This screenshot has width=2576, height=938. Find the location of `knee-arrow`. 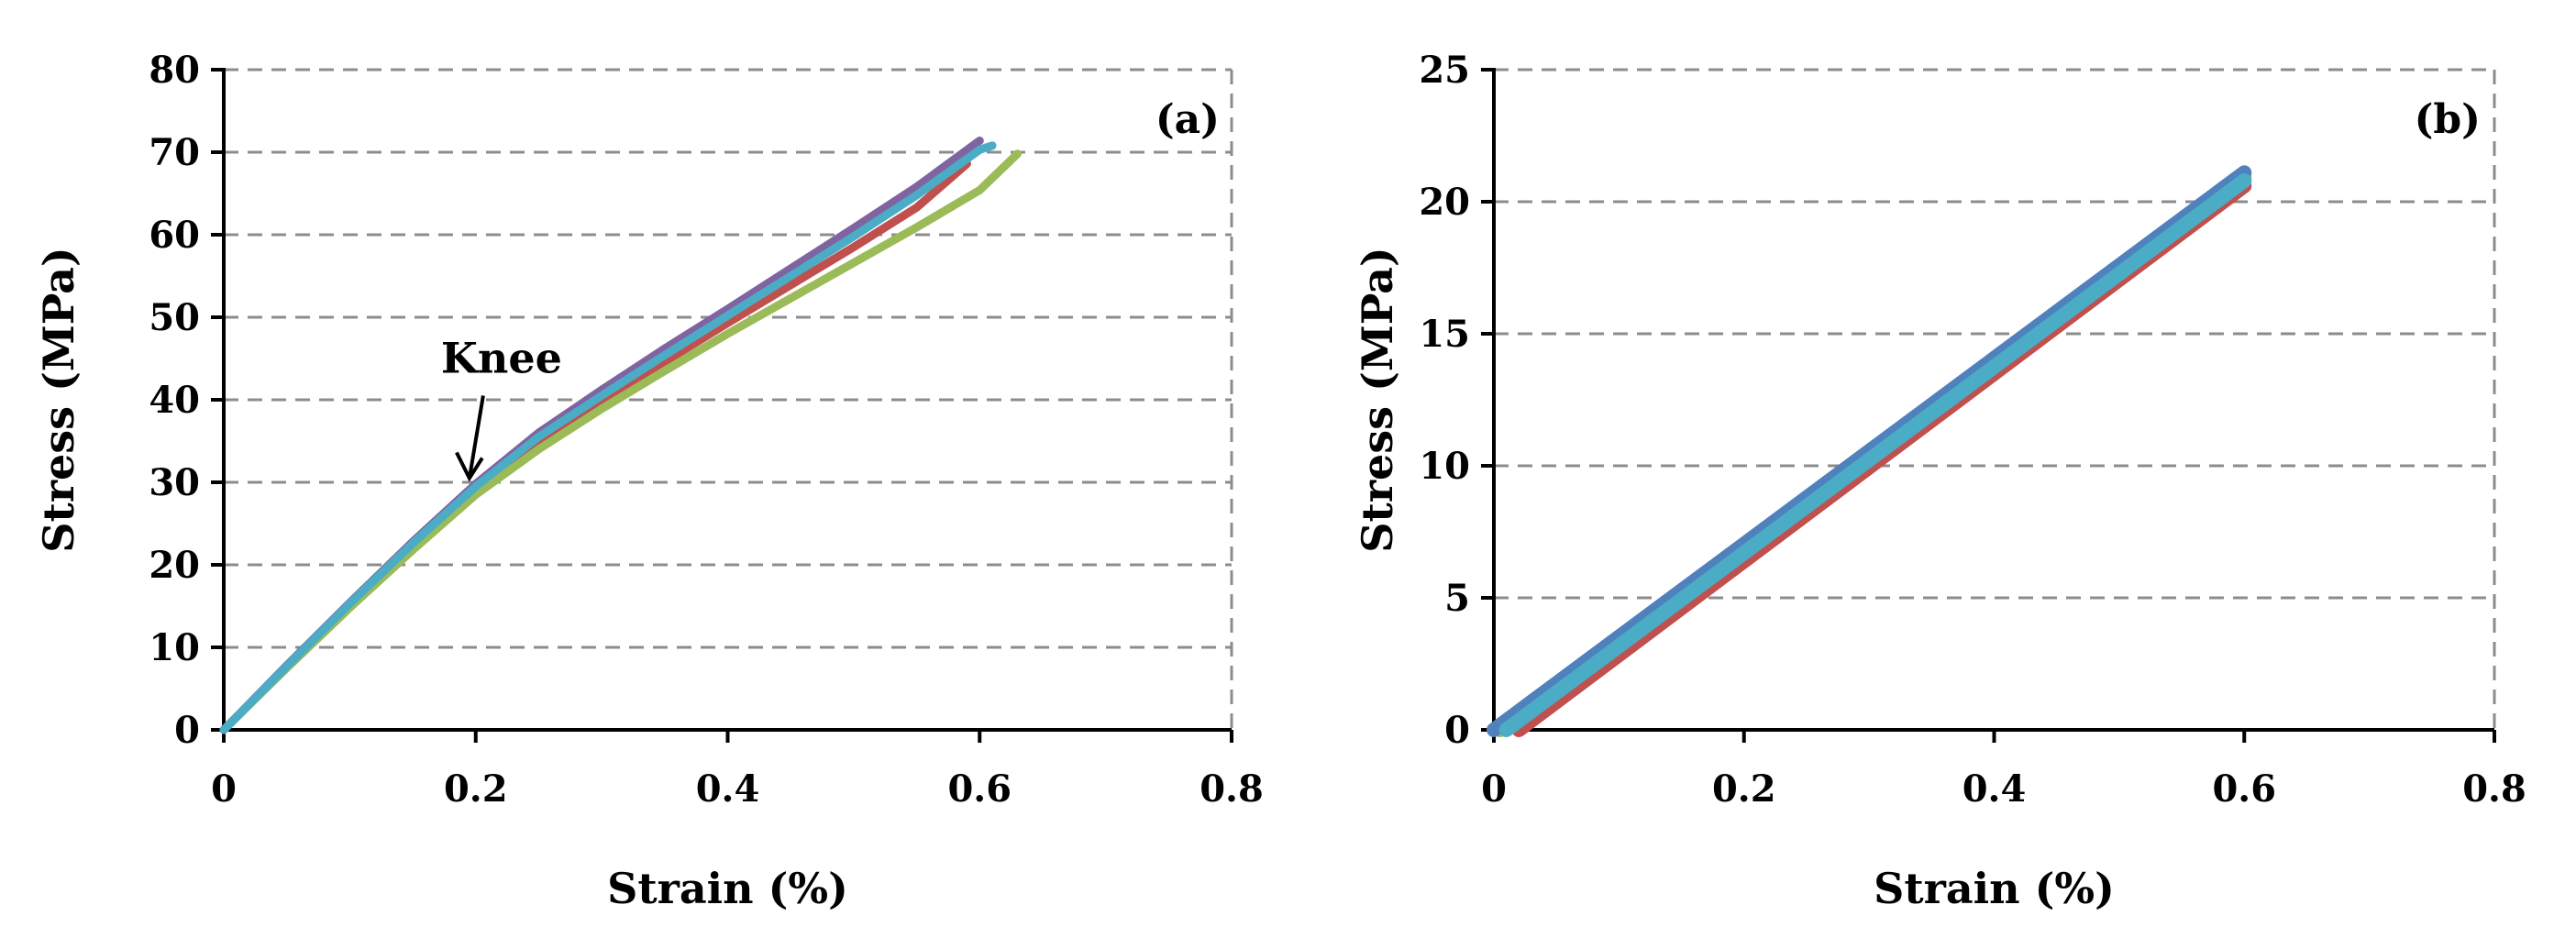

knee-arrow is located at coordinates (476, 437).